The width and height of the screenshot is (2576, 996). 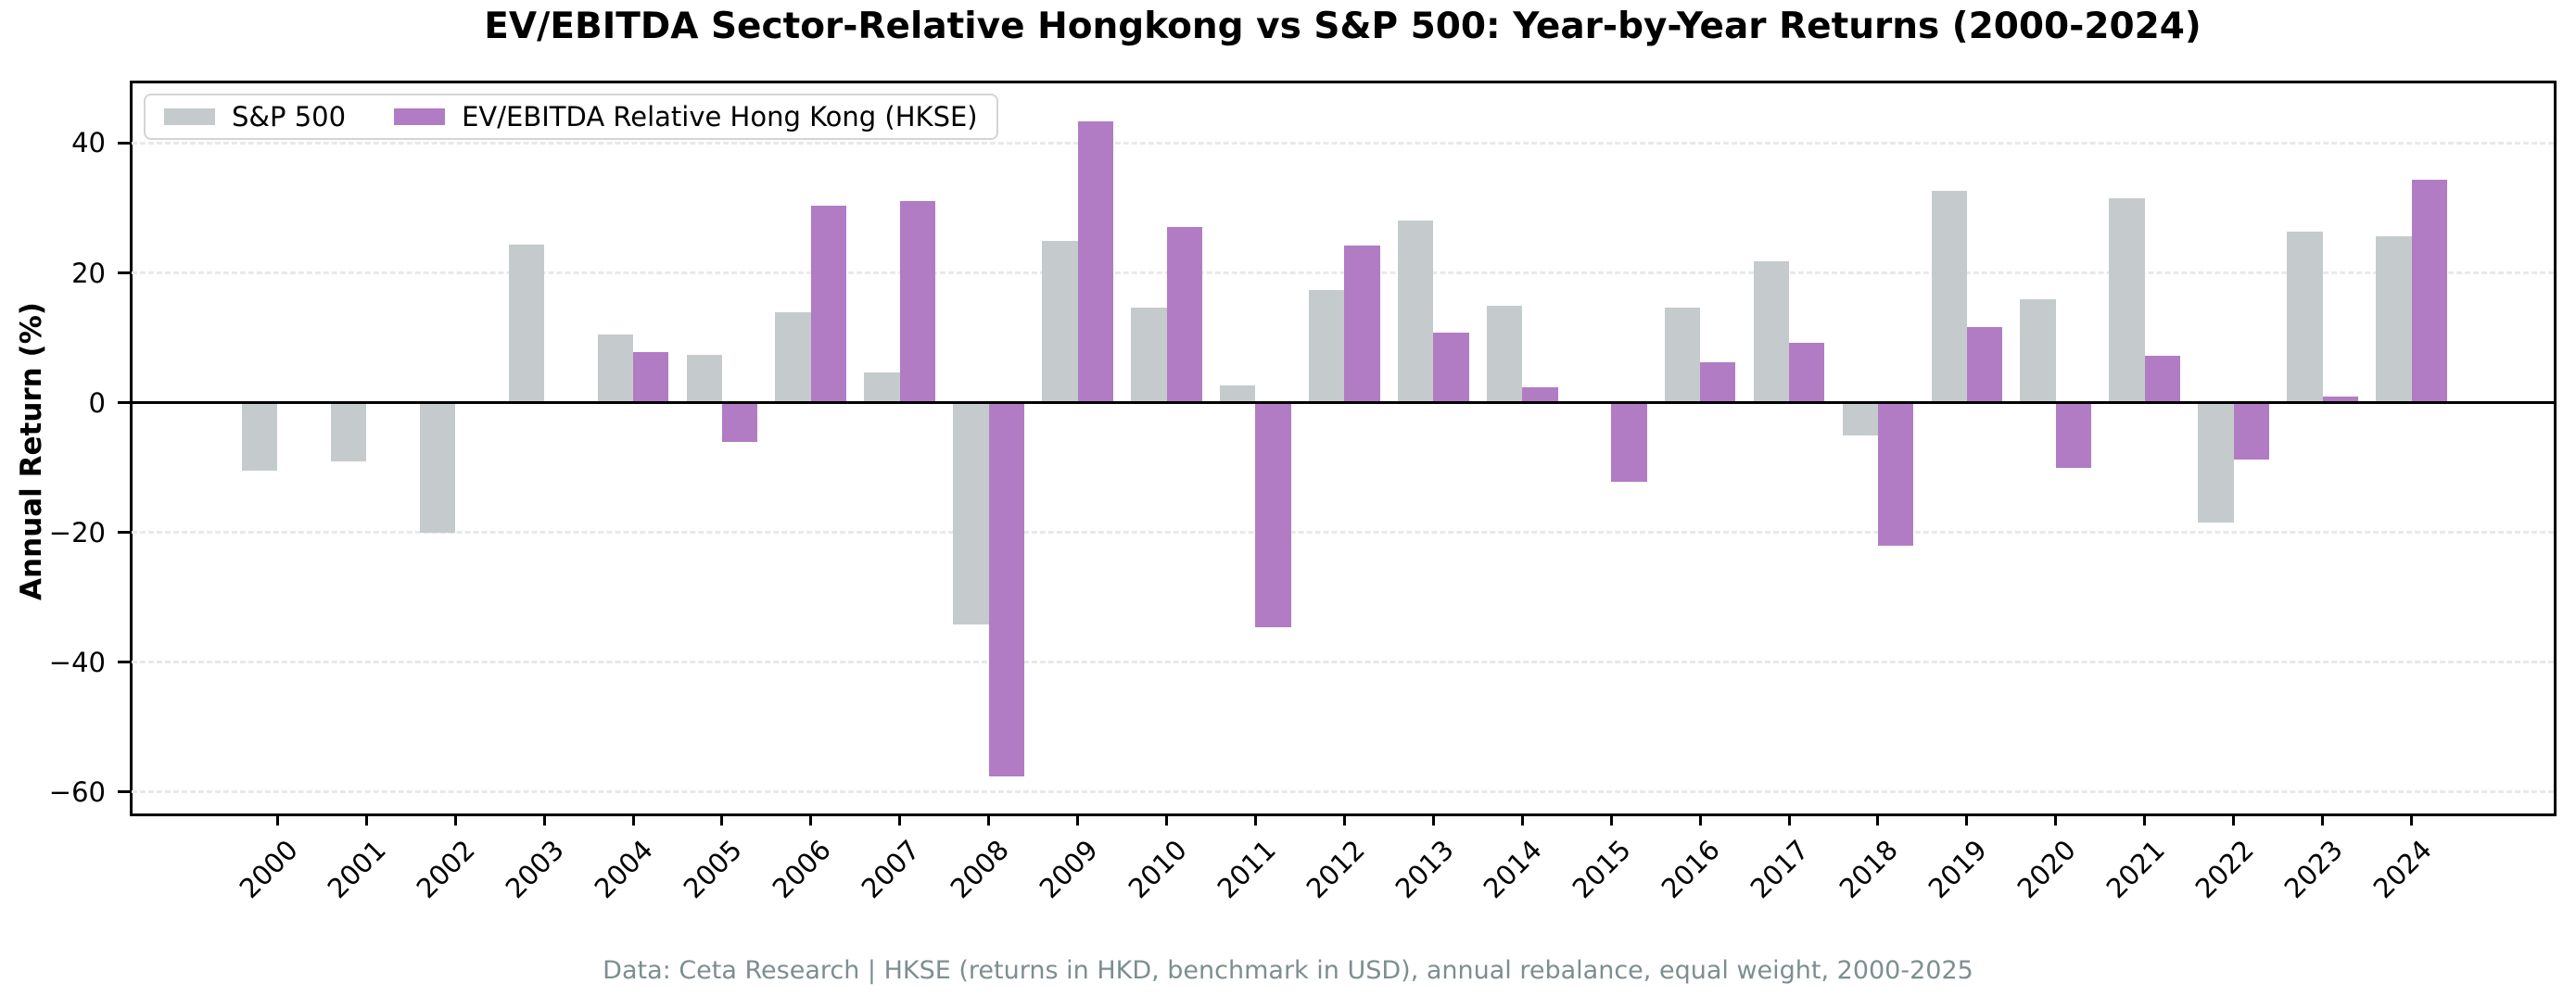 What do you see at coordinates (125, 792) in the screenshot?
I see `y-tick--60` at bounding box center [125, 792].